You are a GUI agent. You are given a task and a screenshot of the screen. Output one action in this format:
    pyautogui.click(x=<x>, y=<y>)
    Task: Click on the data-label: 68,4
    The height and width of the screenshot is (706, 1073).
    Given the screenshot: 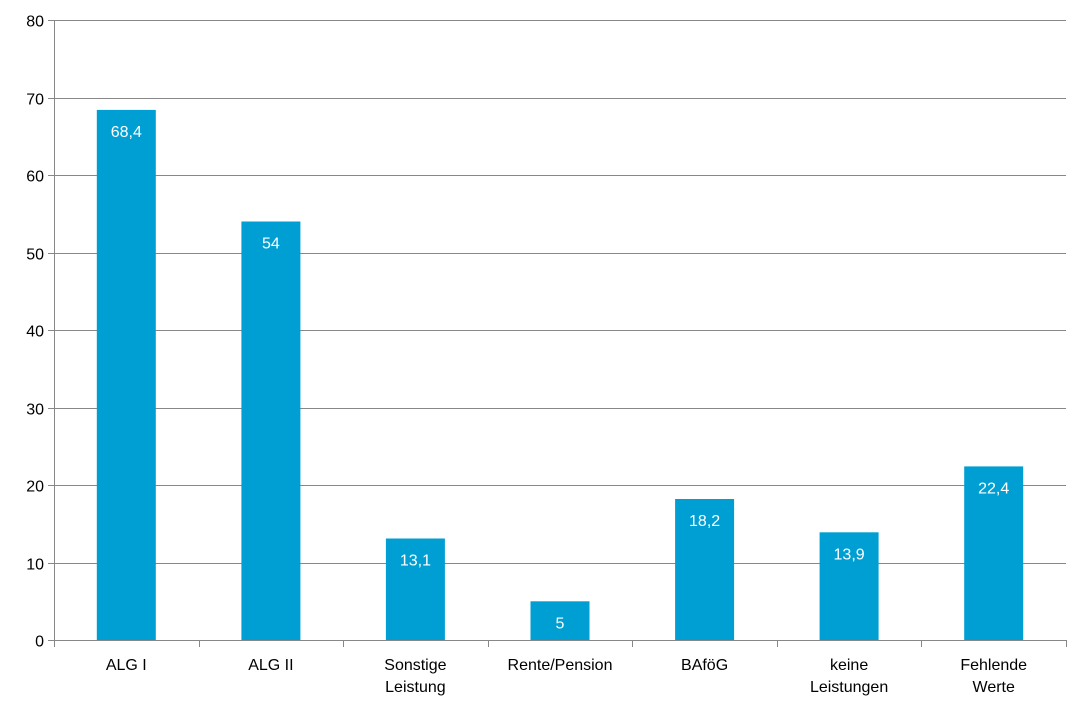 What is the action you would take?
    pyautogui.click(x=126, y=132)
    